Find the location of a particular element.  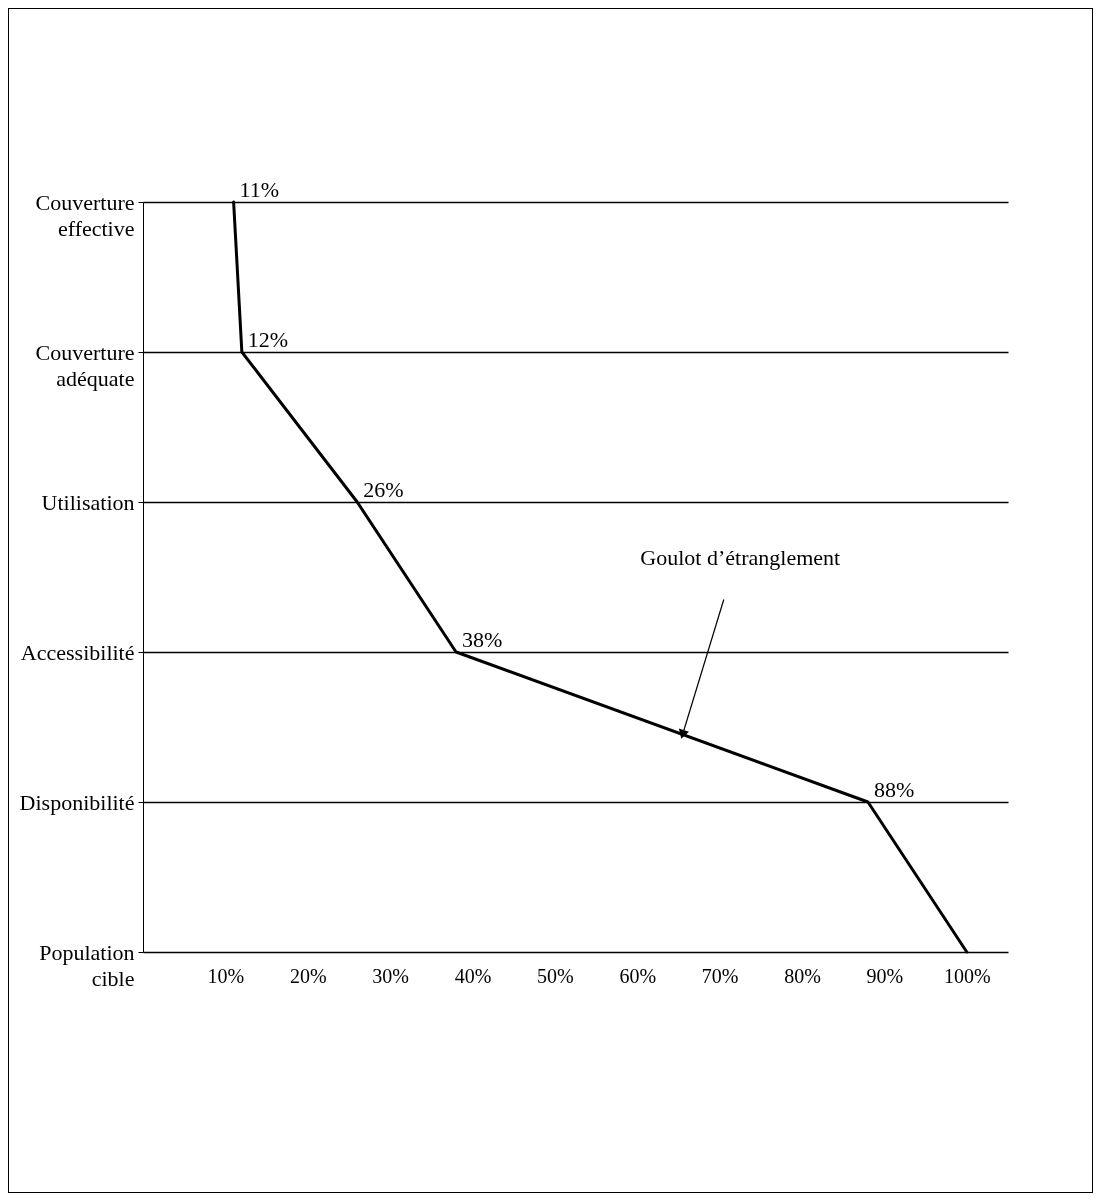

y-tick-label: Disponibilité is located at coordinates (77, 802).